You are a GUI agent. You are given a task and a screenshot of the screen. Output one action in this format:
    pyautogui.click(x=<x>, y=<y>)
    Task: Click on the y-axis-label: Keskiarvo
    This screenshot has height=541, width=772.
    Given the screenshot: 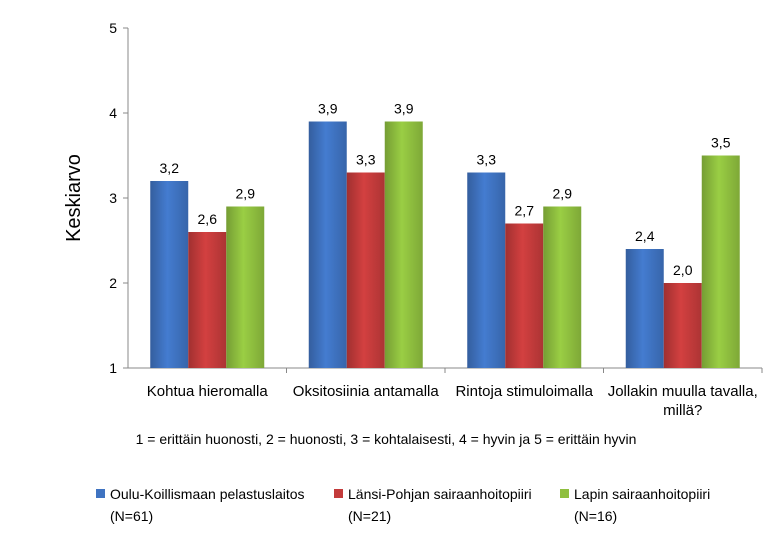 What is the action you would take?
    pyautogui.click(x=74, y=198)
    